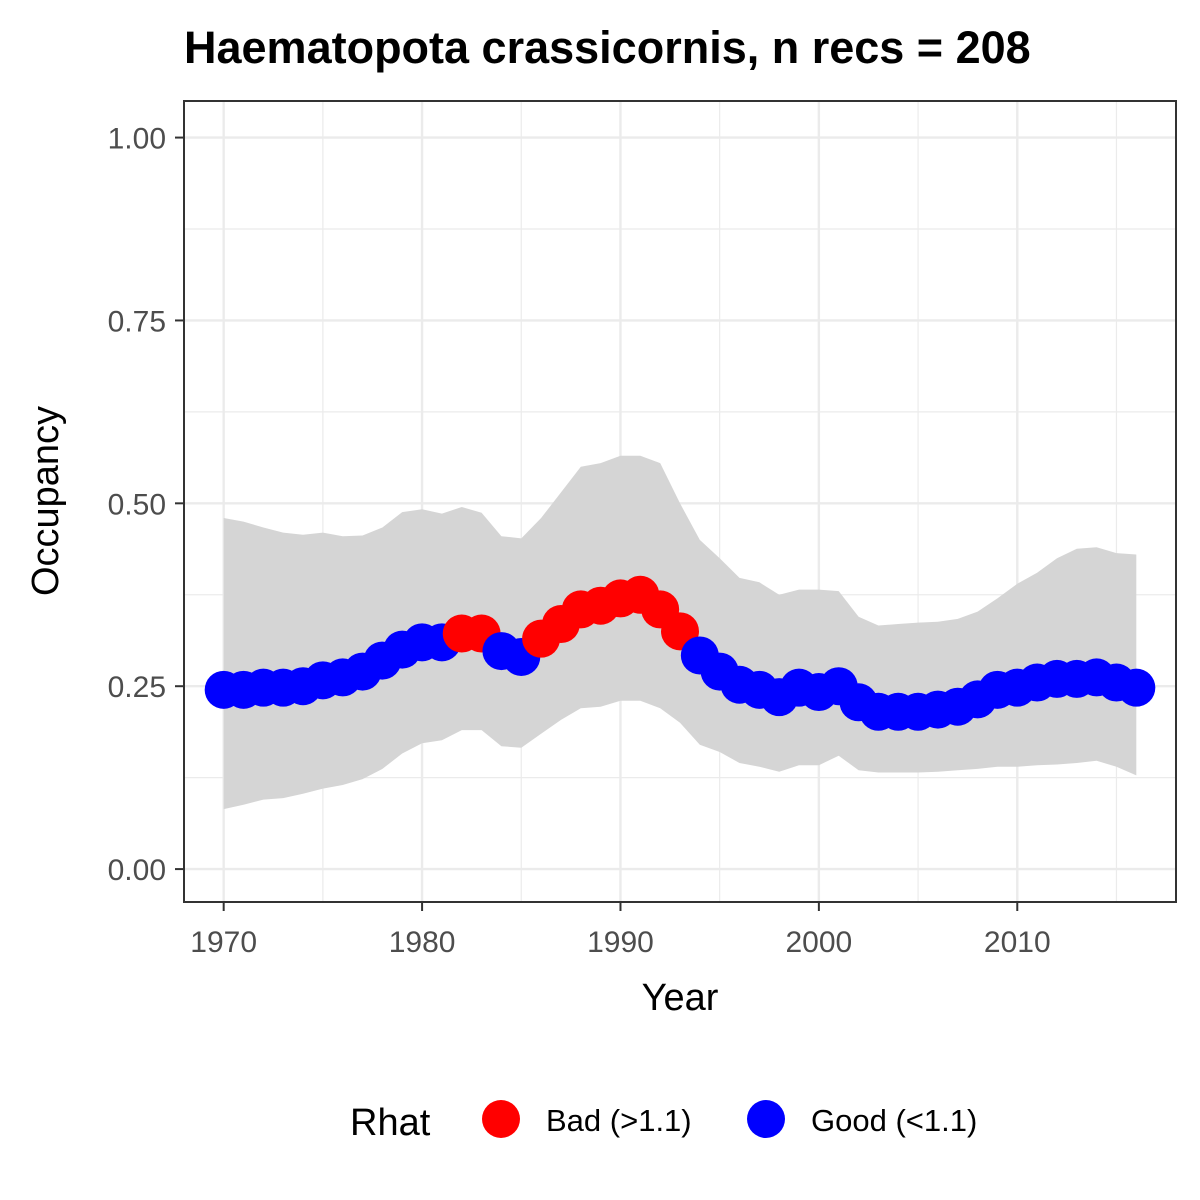  Describe the element at coordinates (766, 1119) in the screenshot. I see `legend-key-good` at that location.